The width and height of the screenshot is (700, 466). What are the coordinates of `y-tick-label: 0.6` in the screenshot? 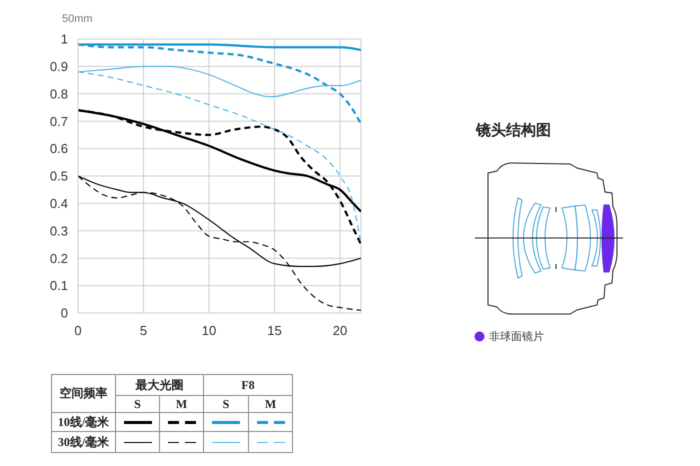 It's located at (59, 148).